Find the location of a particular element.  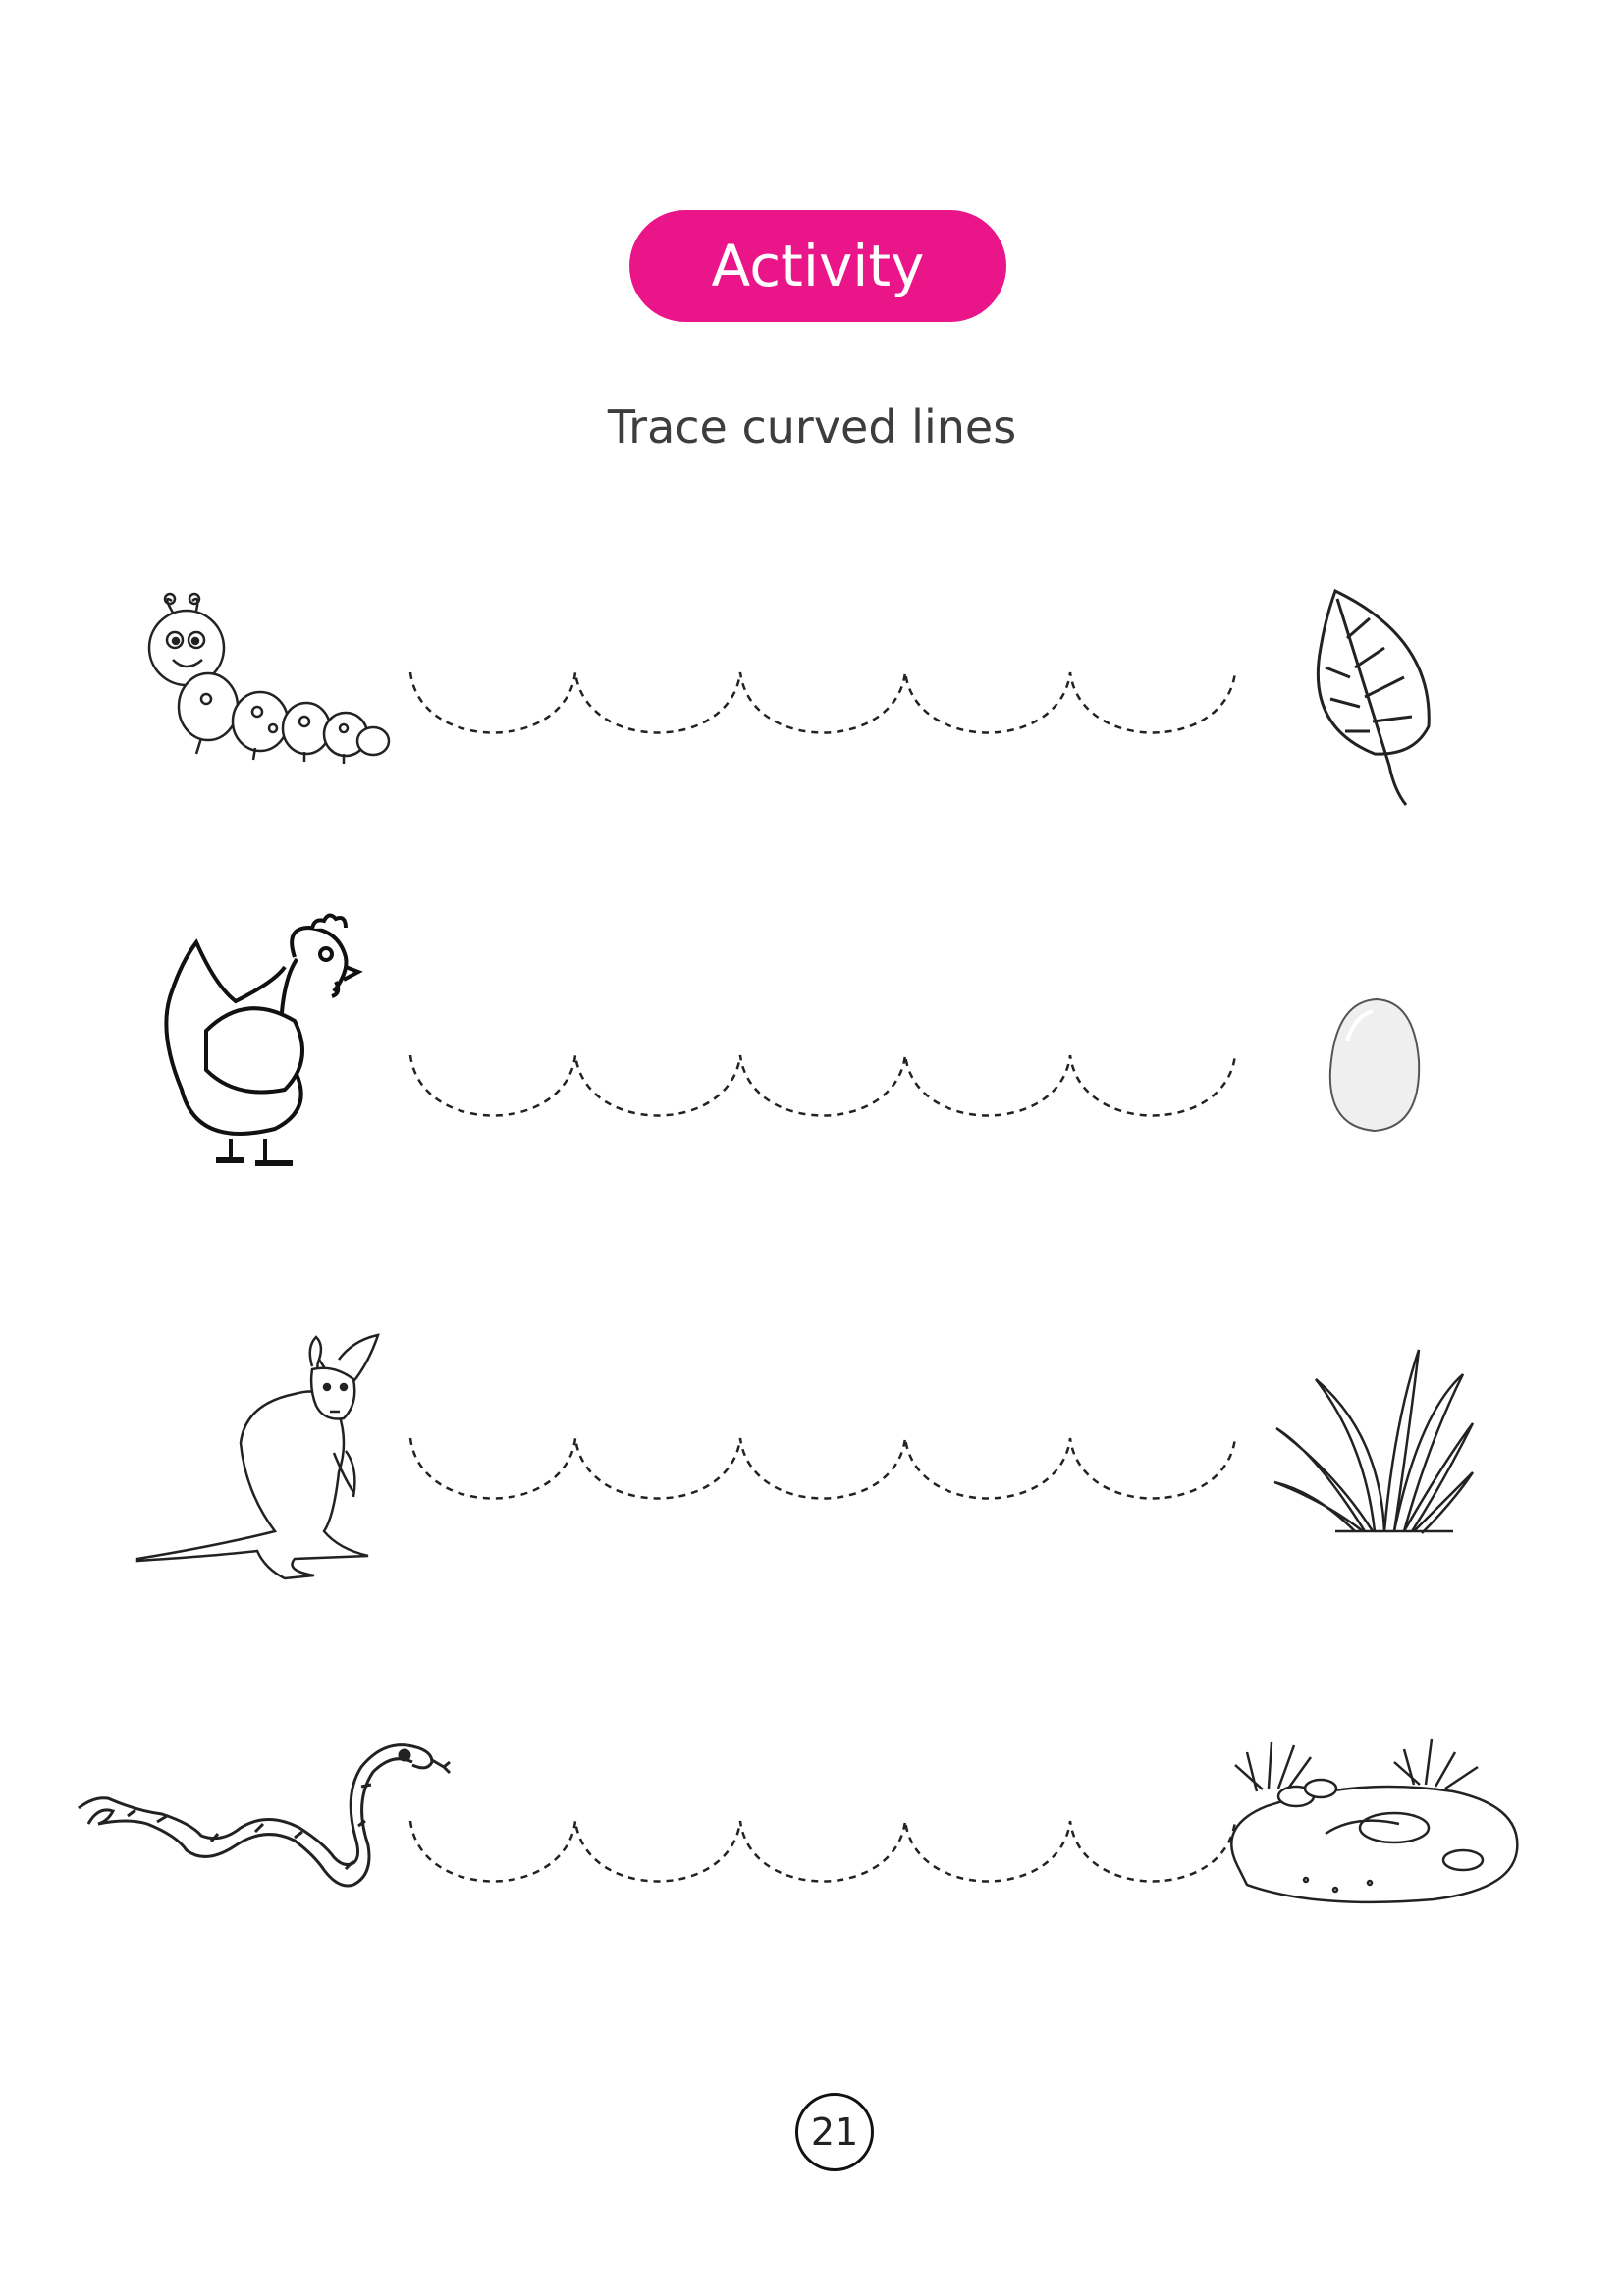

instruction-text: Trace curved lines is located at coordinates (812, 427).